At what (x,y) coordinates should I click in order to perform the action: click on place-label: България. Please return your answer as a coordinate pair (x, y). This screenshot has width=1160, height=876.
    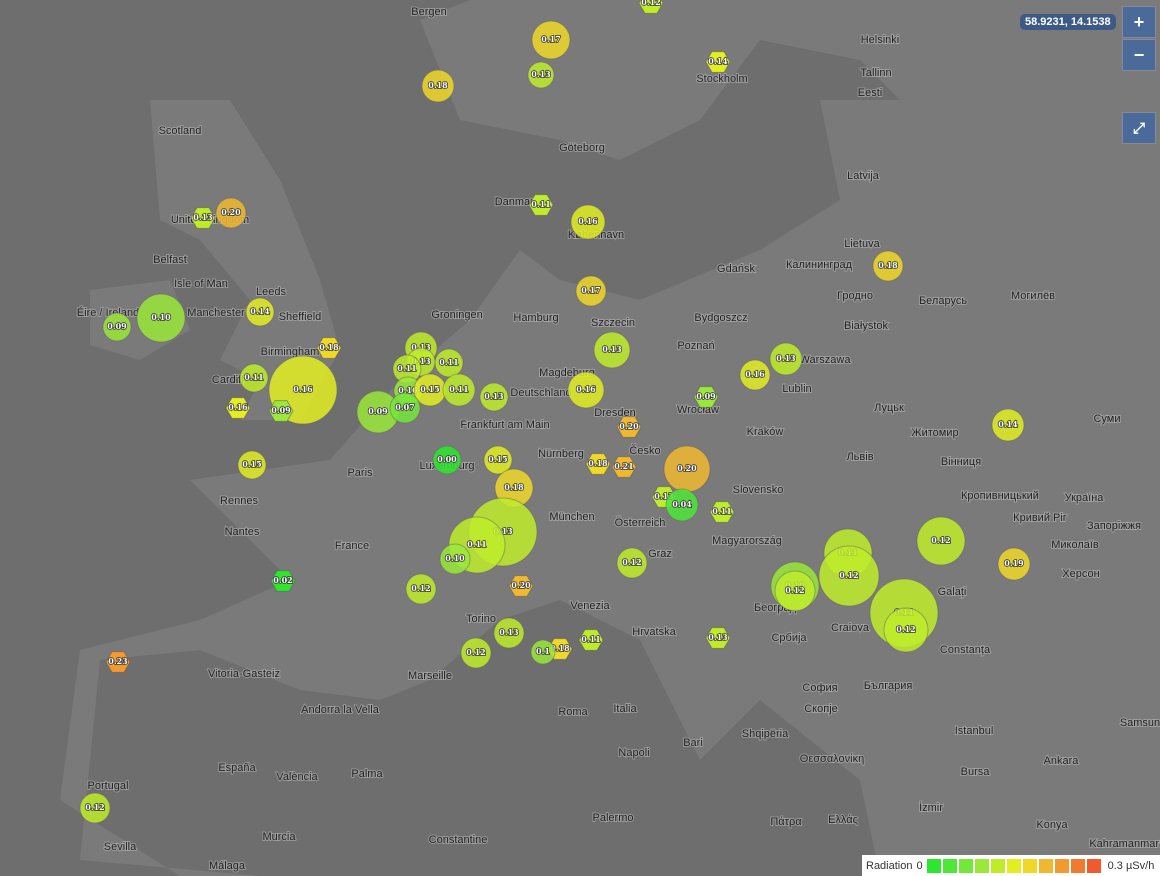
    Looking at the image, I should click on (888, 686).